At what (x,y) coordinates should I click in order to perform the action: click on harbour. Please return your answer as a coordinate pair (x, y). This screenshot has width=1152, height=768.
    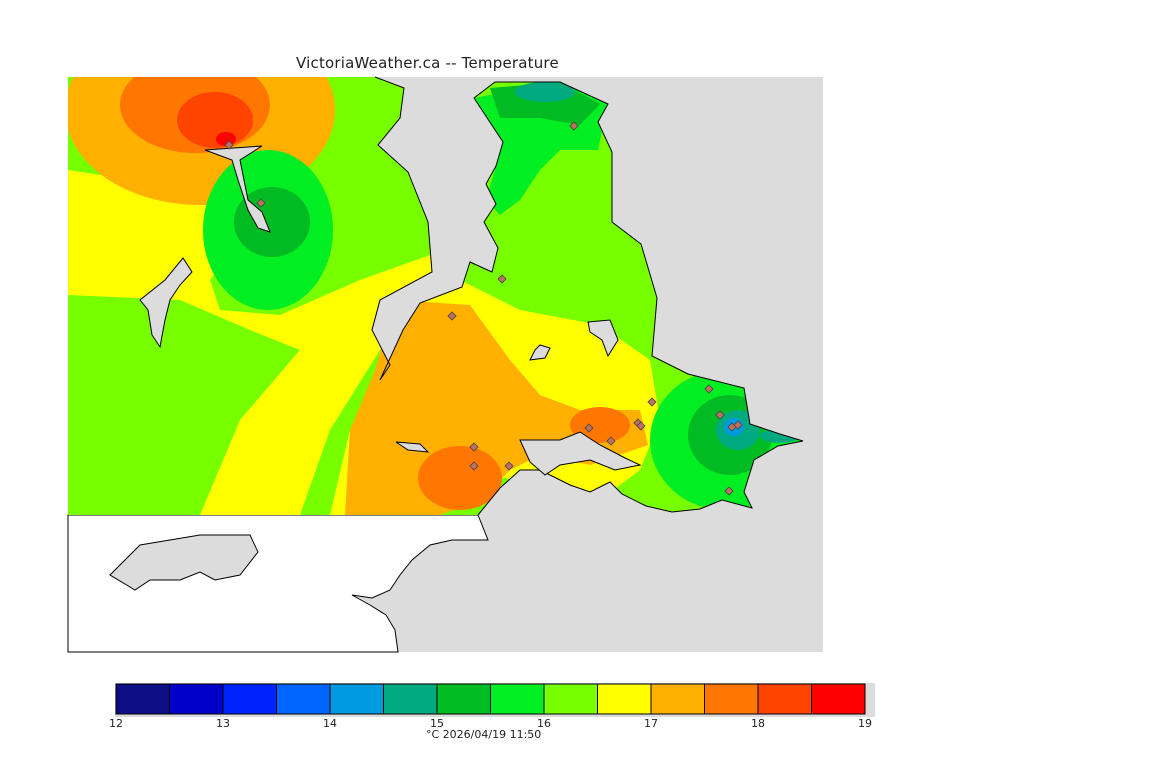
    Looking at the image, I should click on (580, 453).